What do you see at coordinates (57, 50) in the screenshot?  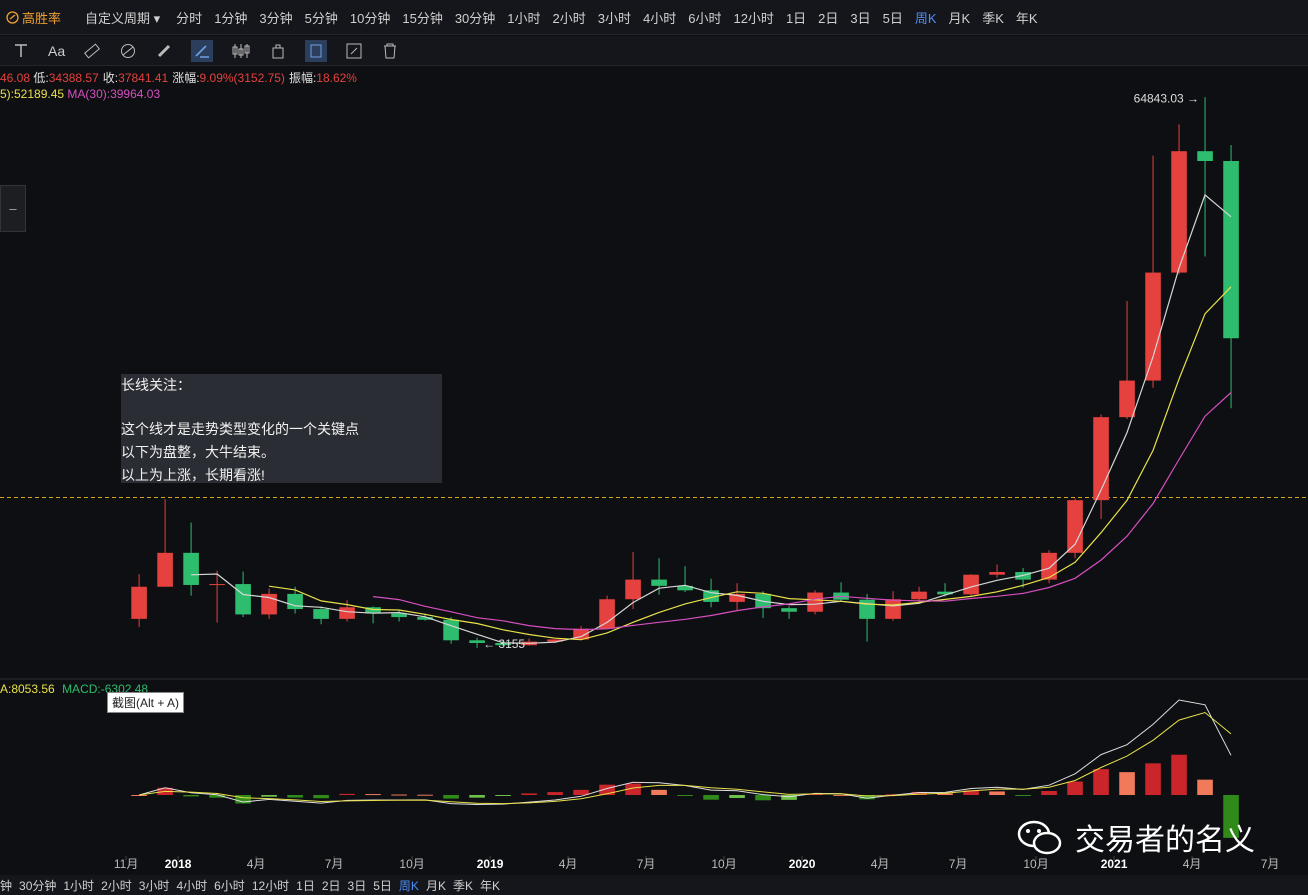 I see `font-tool: Aa` at bounding box center [57, 50].